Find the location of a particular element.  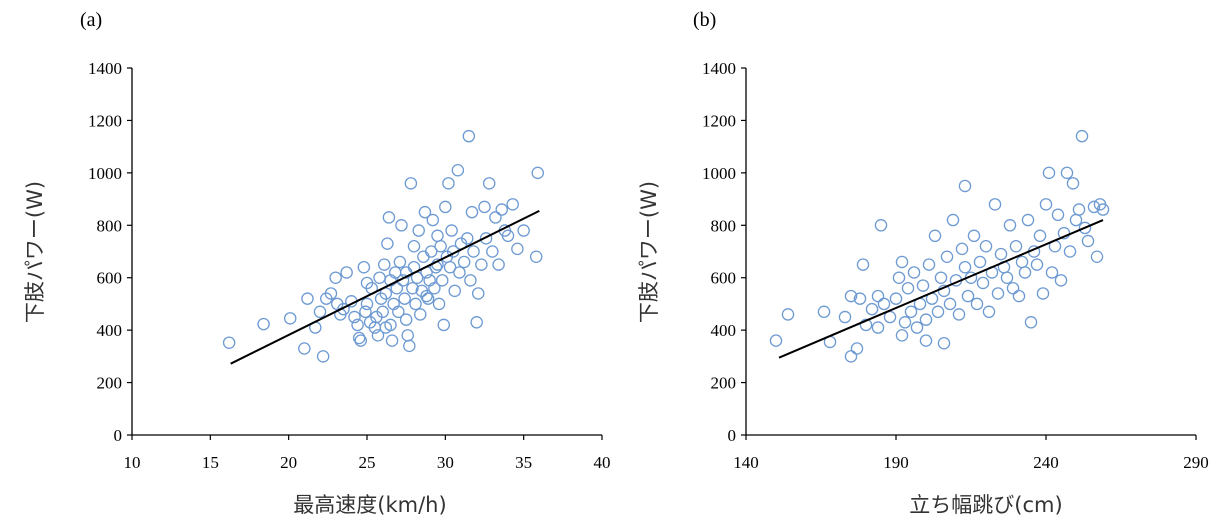

y-tick-label: 1400 is located at coordinates (105, 68).